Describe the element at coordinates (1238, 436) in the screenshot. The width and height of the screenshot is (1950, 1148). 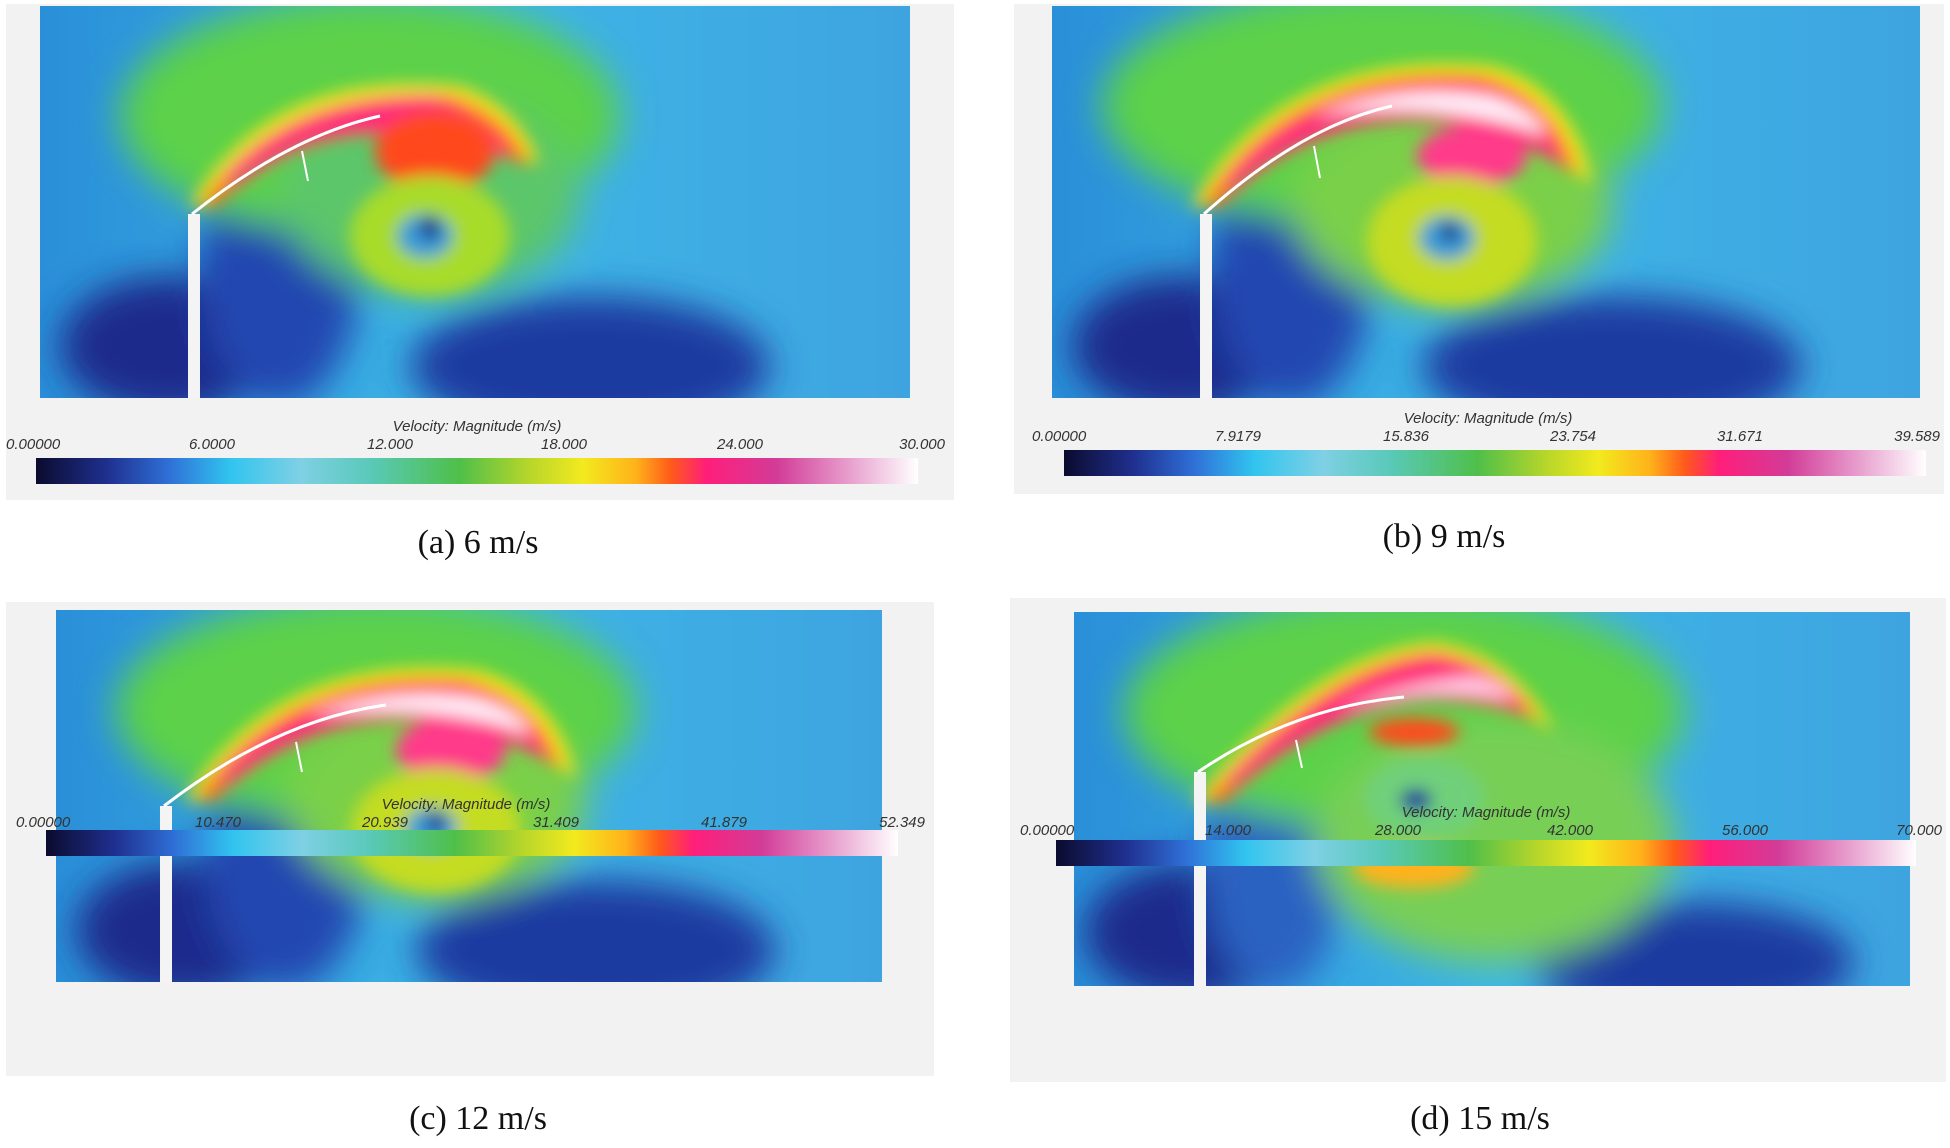
I see `colorbar-tick: 7.9179` at that location.